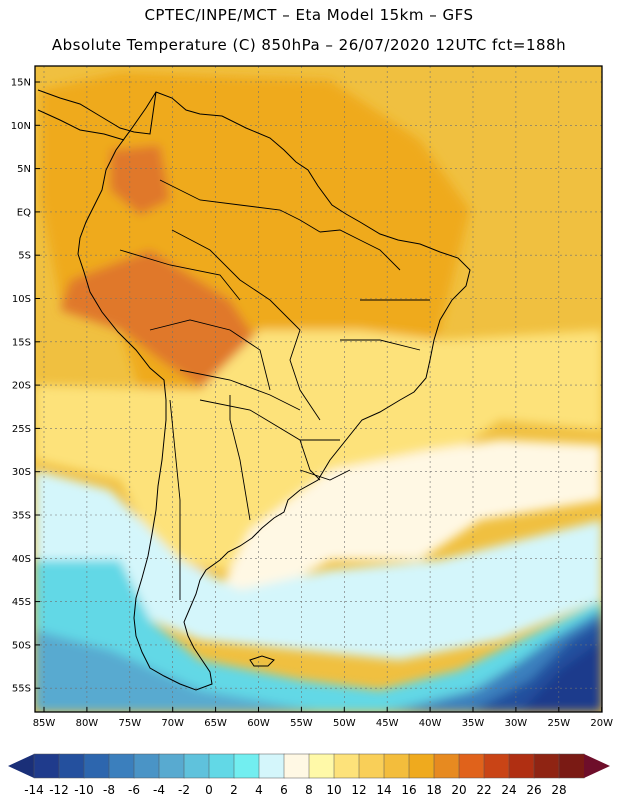 Image resolution: width=618 pixels, height=800 pixels. What do you see at coordinates (84, 790) in the screenshot?
I see `colorbar-label: -10` at bounding box center [84, 790].